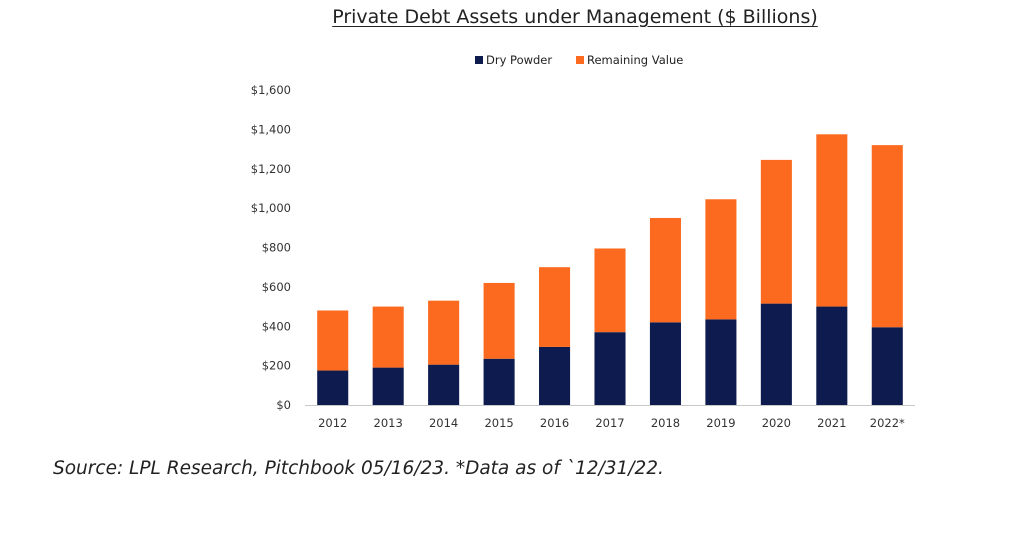 Image resolution: width=1024 pixels, height=553 pixels. What do you see at coordinates (665, 363) in the screenshot?
I see `bar-dry-powder-2018` at bounding box center [665, 363].